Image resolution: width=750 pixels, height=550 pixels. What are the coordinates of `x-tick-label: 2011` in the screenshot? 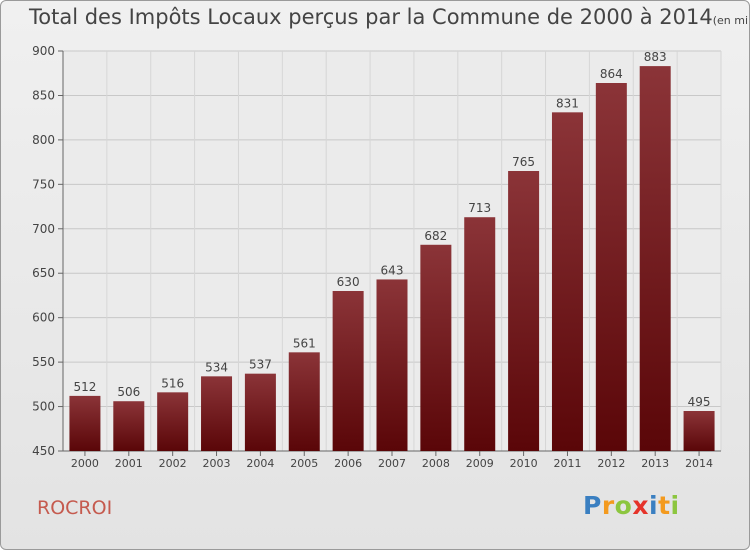 It's located at (567, 463).